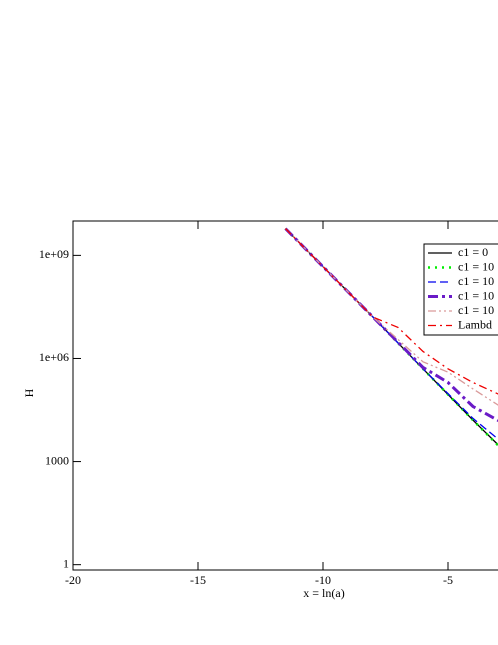  Describe the element at coordinates (54, 254) in the screenshot. I see `y-tick-label: 1e+09` at that location.